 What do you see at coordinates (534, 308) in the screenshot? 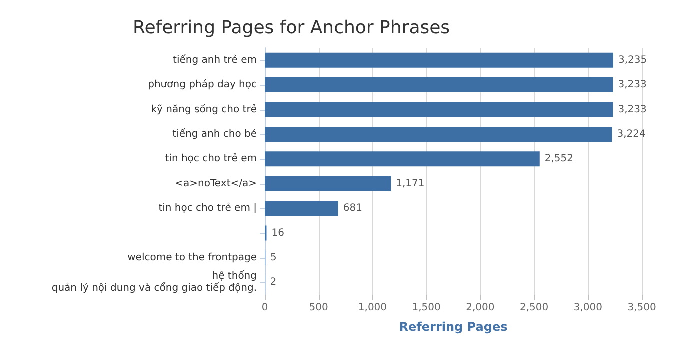
I see `x-tick-label: 2,500` at bounding box center [534, 308].